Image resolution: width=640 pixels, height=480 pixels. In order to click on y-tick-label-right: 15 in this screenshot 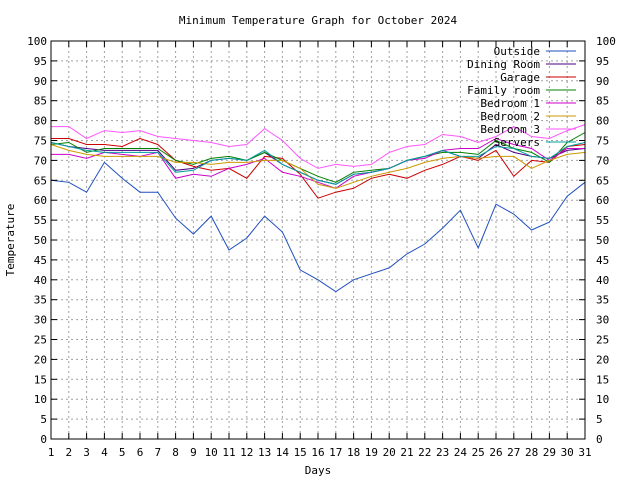, I will do `click(602, 379)`.